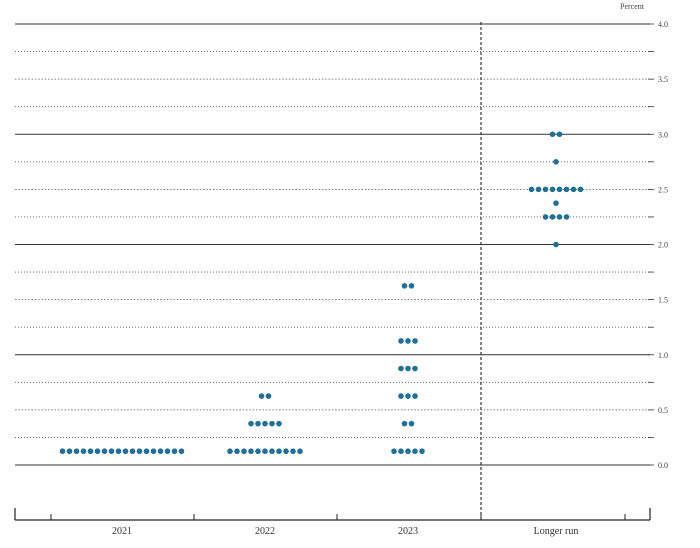  I want to click on x-category-label: 2021, so click(122, 531).